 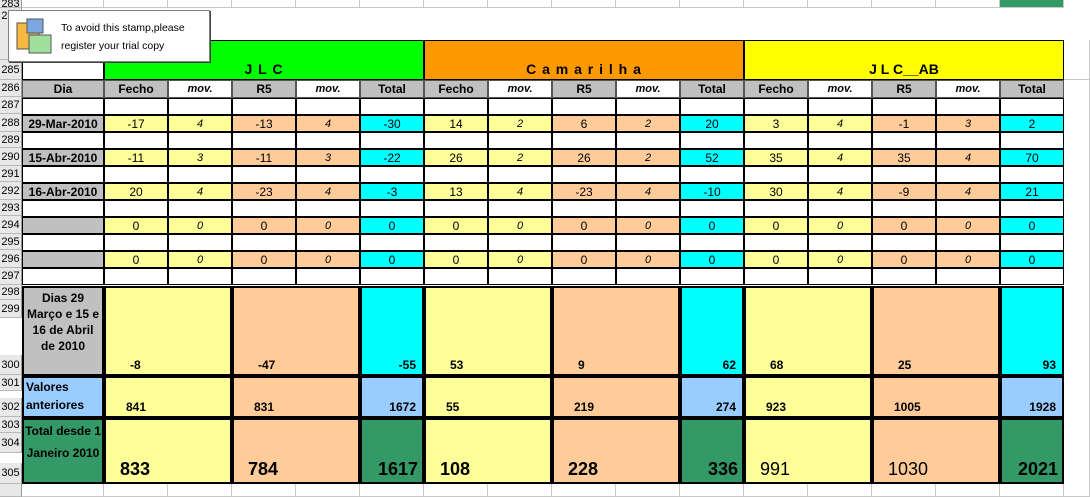 I want to click on value-cell: 6, so click(x=584, y=123).